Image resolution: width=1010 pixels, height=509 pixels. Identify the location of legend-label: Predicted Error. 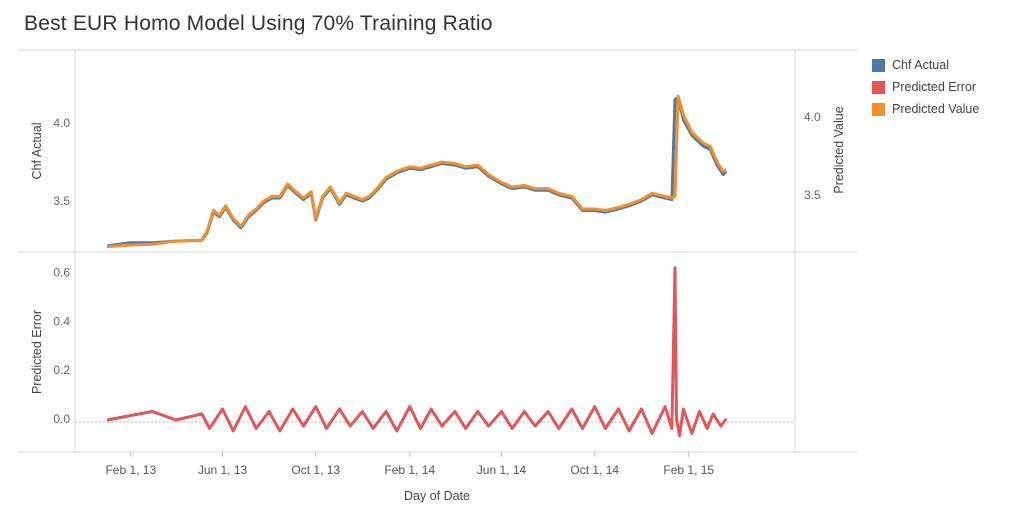
(934, 87).